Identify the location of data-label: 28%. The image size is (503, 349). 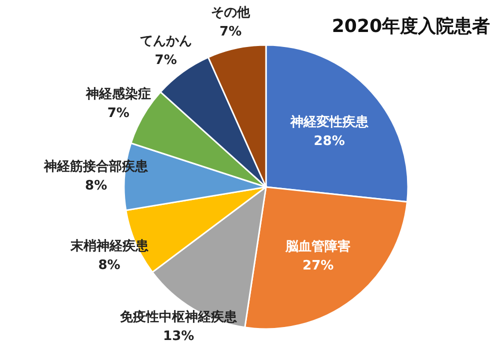
(329, 141).